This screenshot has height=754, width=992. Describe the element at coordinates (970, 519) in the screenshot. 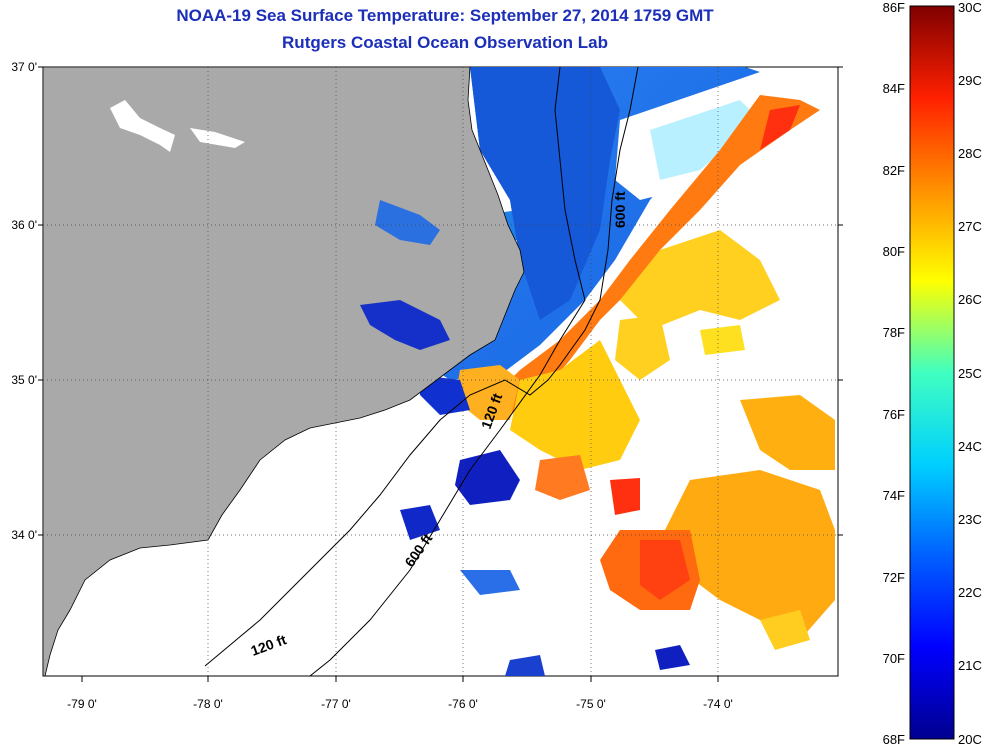

I see `cbar-c-23: 23C` at that location.